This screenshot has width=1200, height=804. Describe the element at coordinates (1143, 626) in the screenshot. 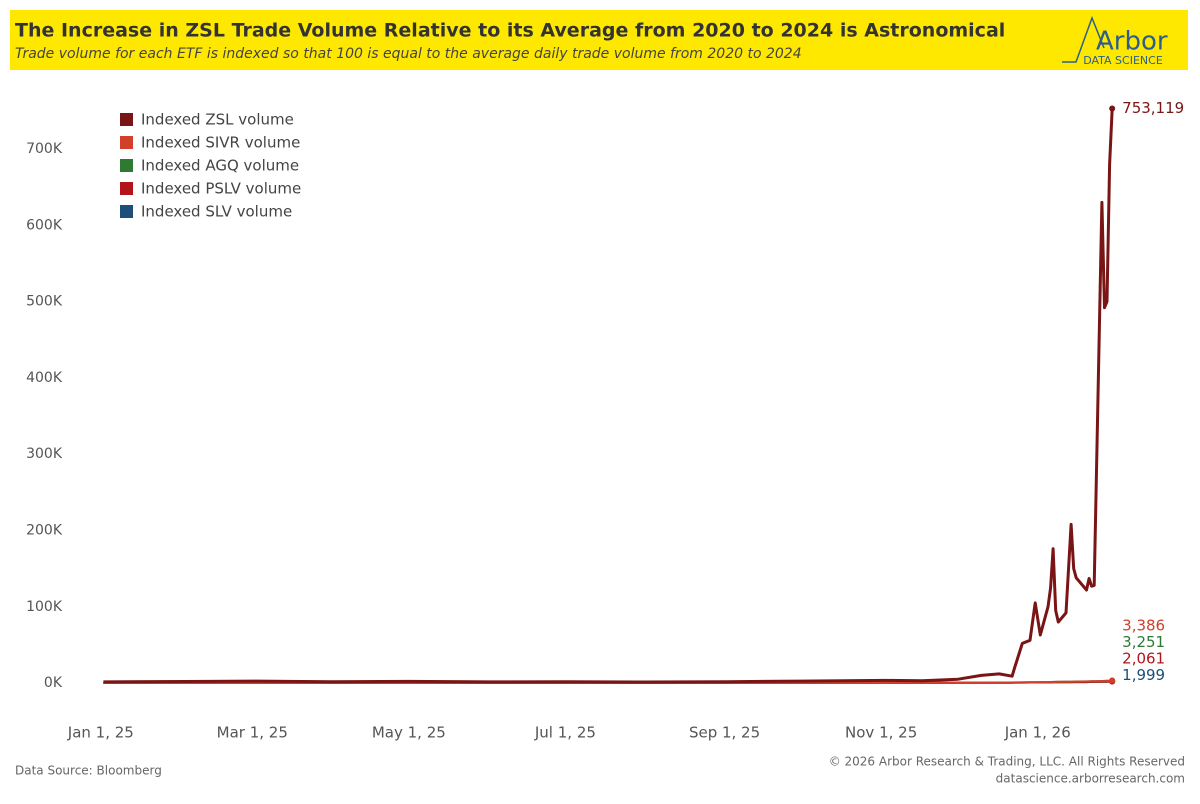

I see `end-label: 3,386` at that location.